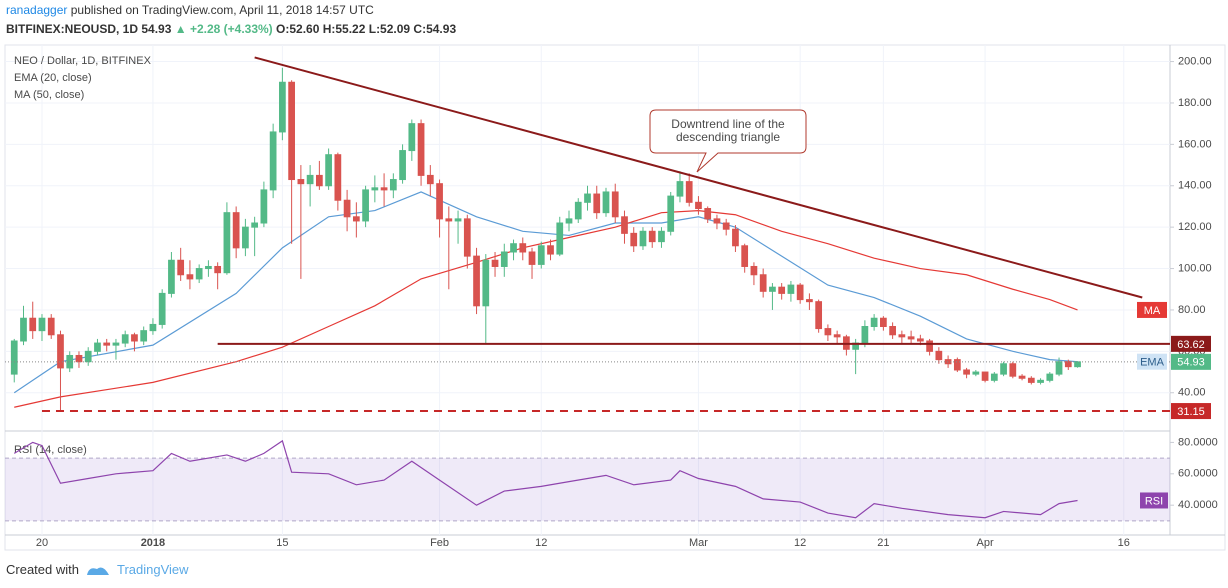 This screenshot has height=588, width=1228. I want to click on level-label: 63.62, so click(1191, 345).